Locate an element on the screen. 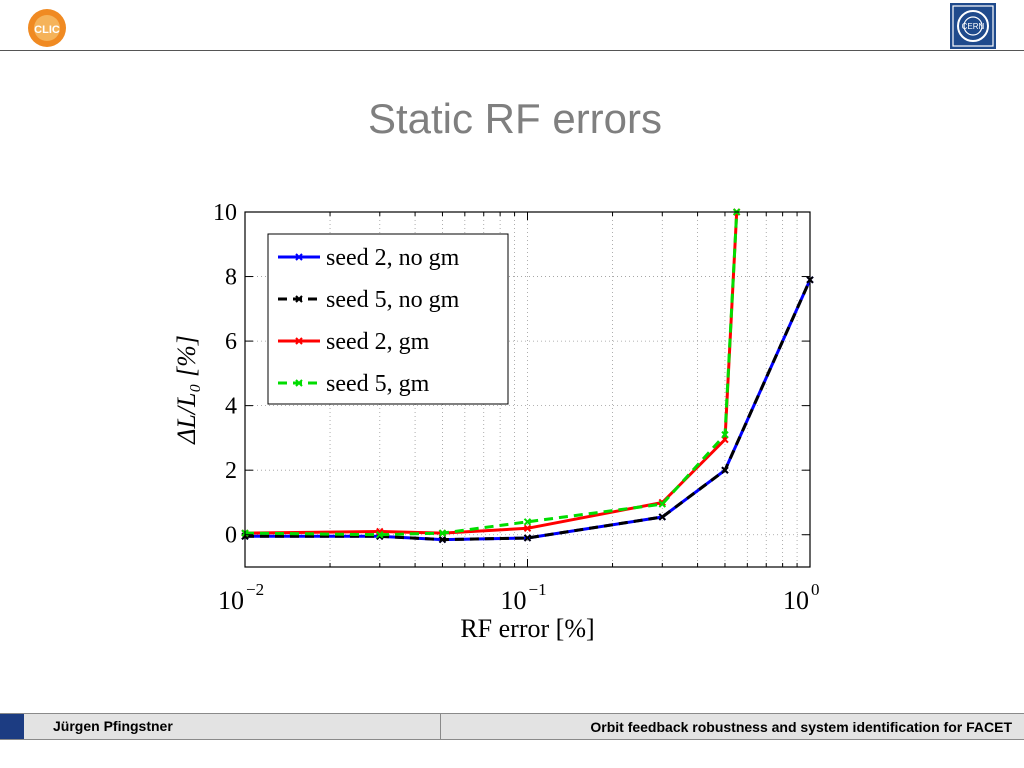  legend-label: seed 2, no gm is located at coordinates (393, 258).